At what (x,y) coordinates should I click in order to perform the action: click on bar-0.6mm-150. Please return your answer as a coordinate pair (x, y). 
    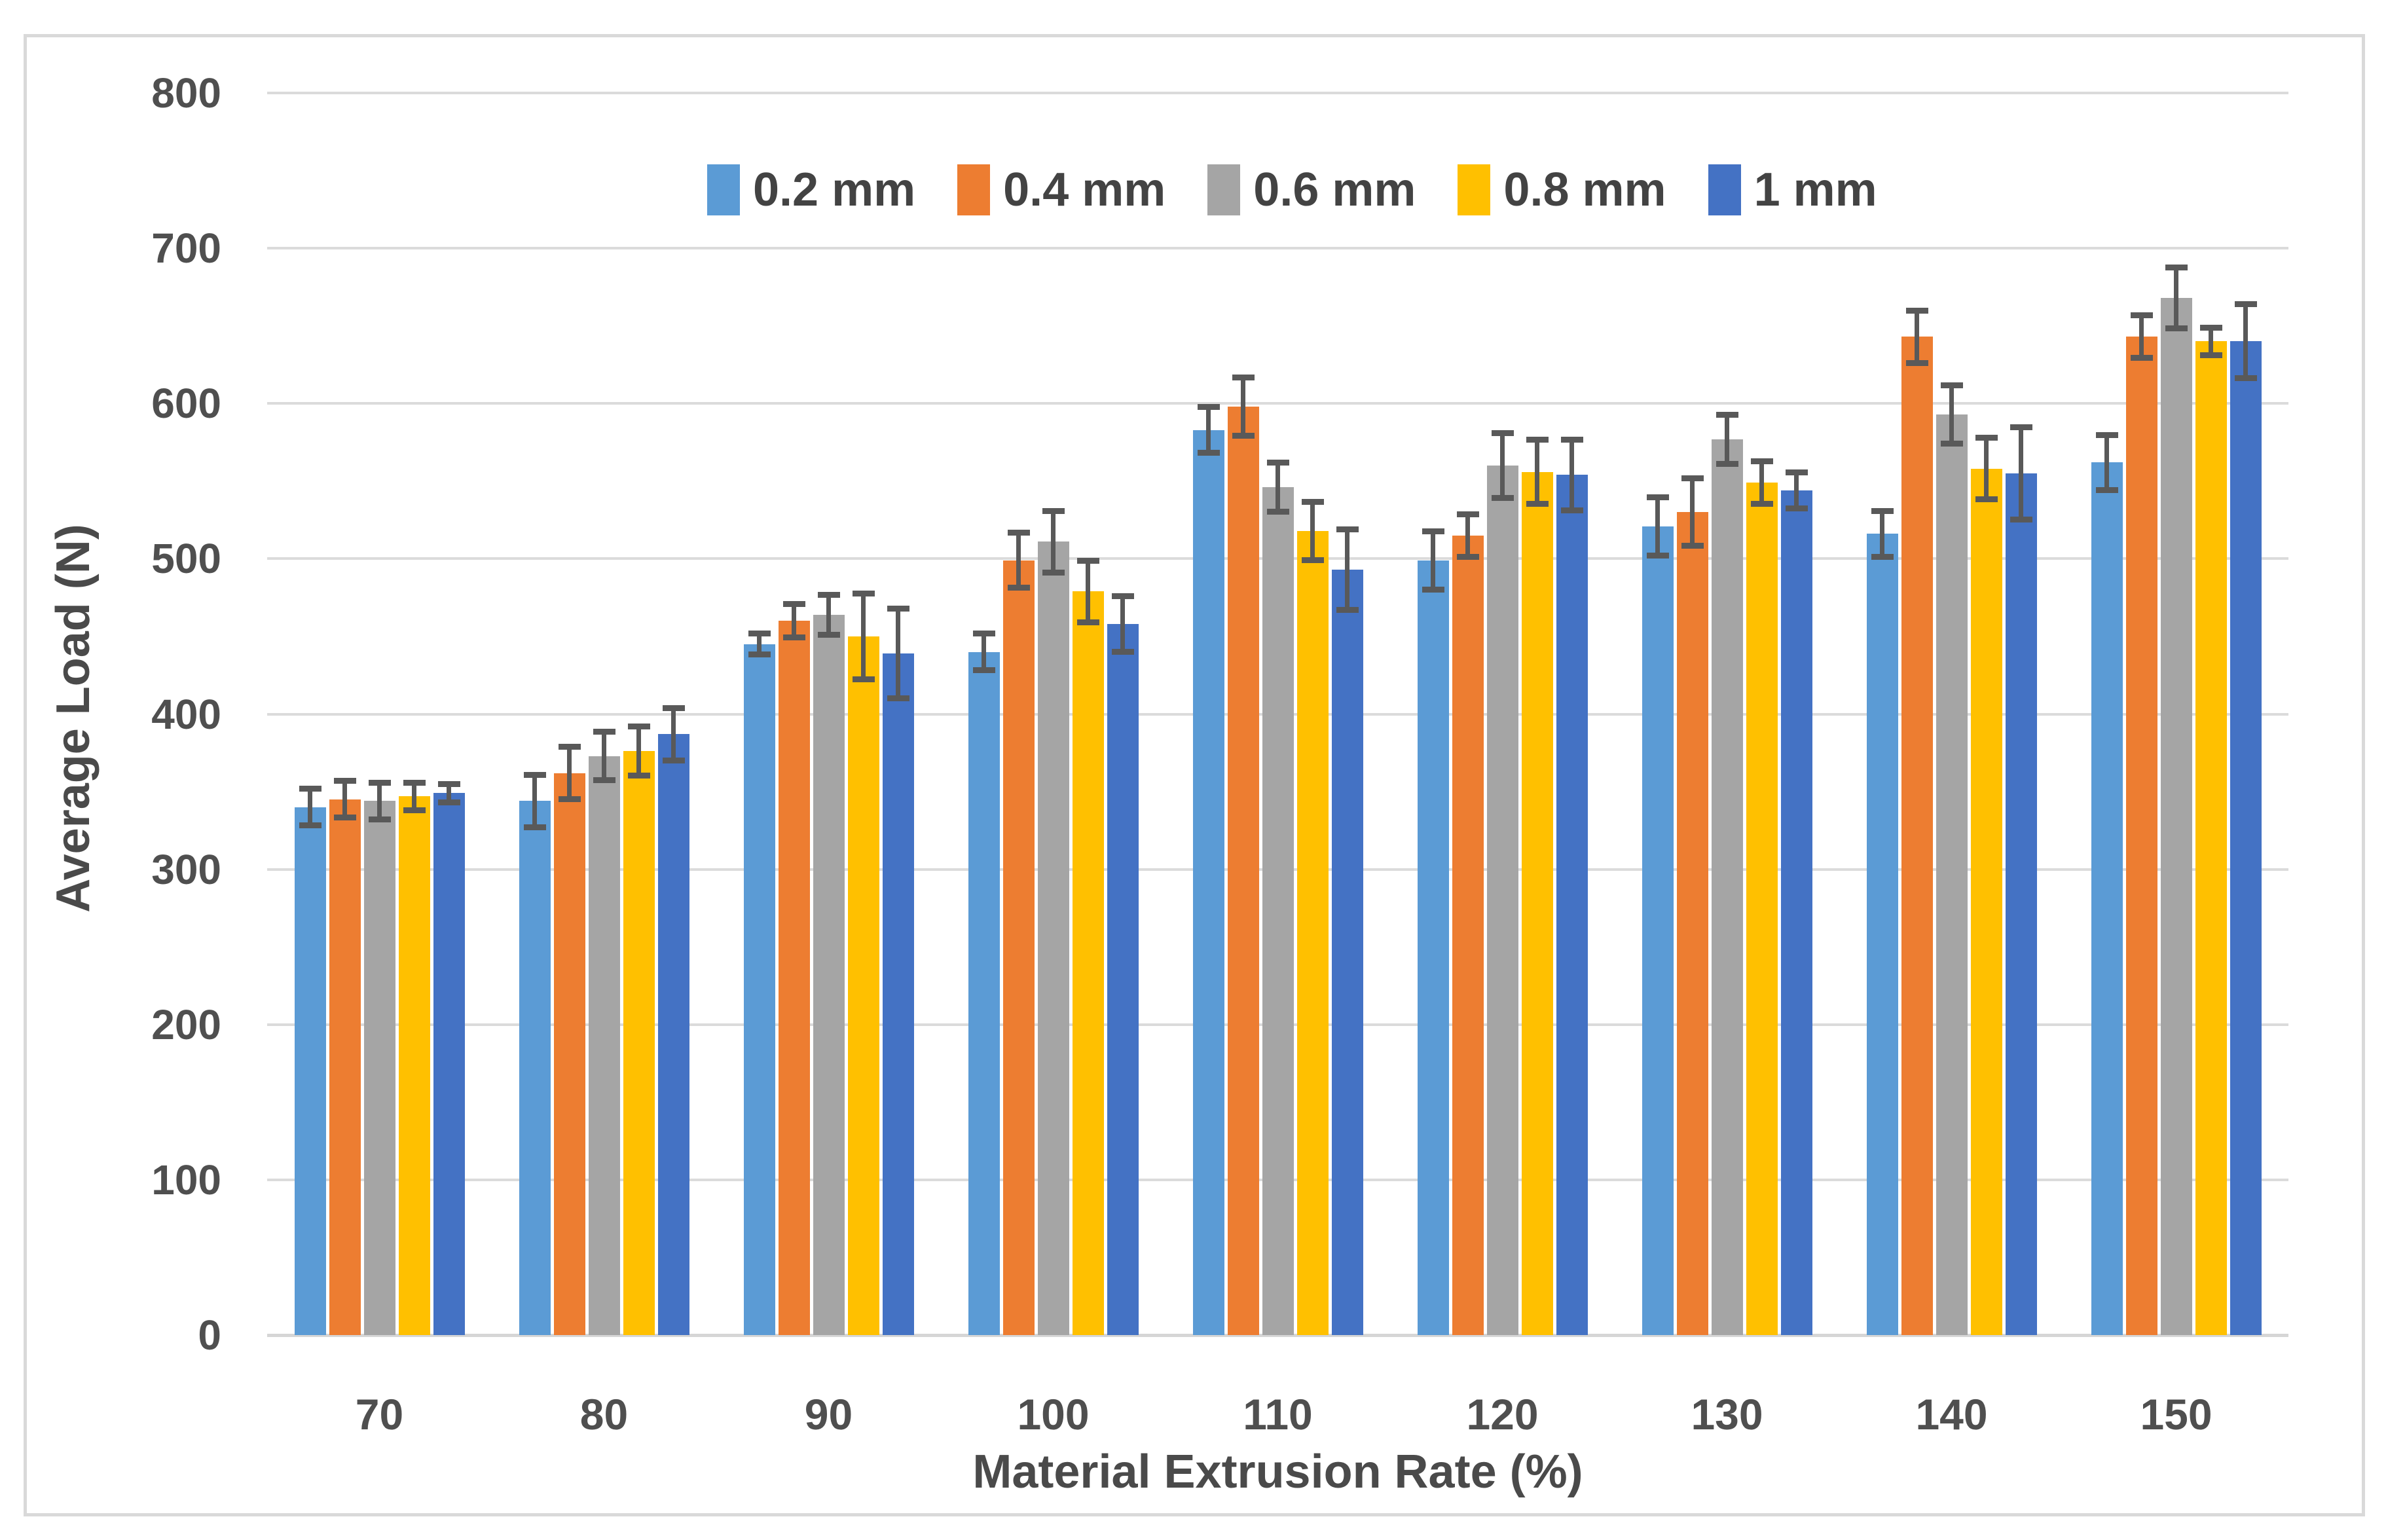
    Looking at the image, I should click on (2176, 816).